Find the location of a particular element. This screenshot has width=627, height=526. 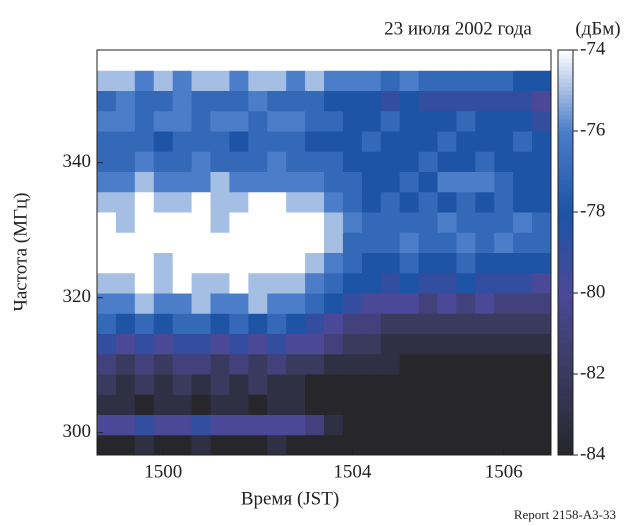

x-tick-label: 1506 is located at coordinates (504, 471).